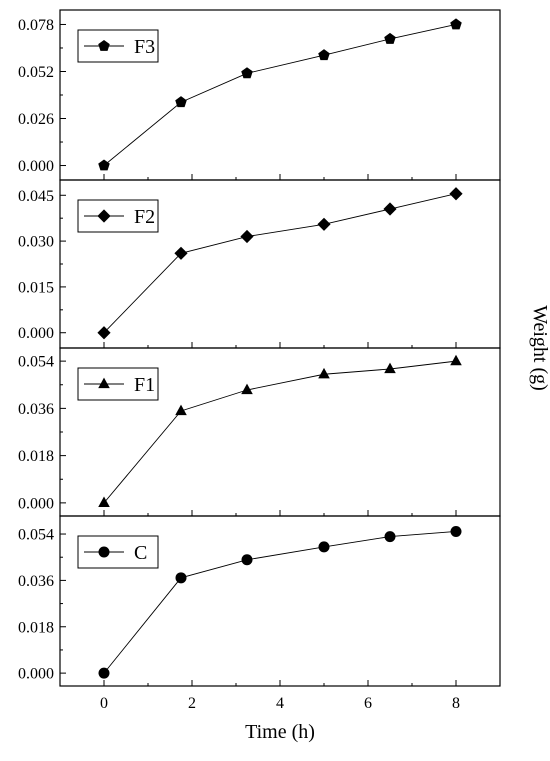  I want to click on y-tick-label: 0.078, so click(36, 25).